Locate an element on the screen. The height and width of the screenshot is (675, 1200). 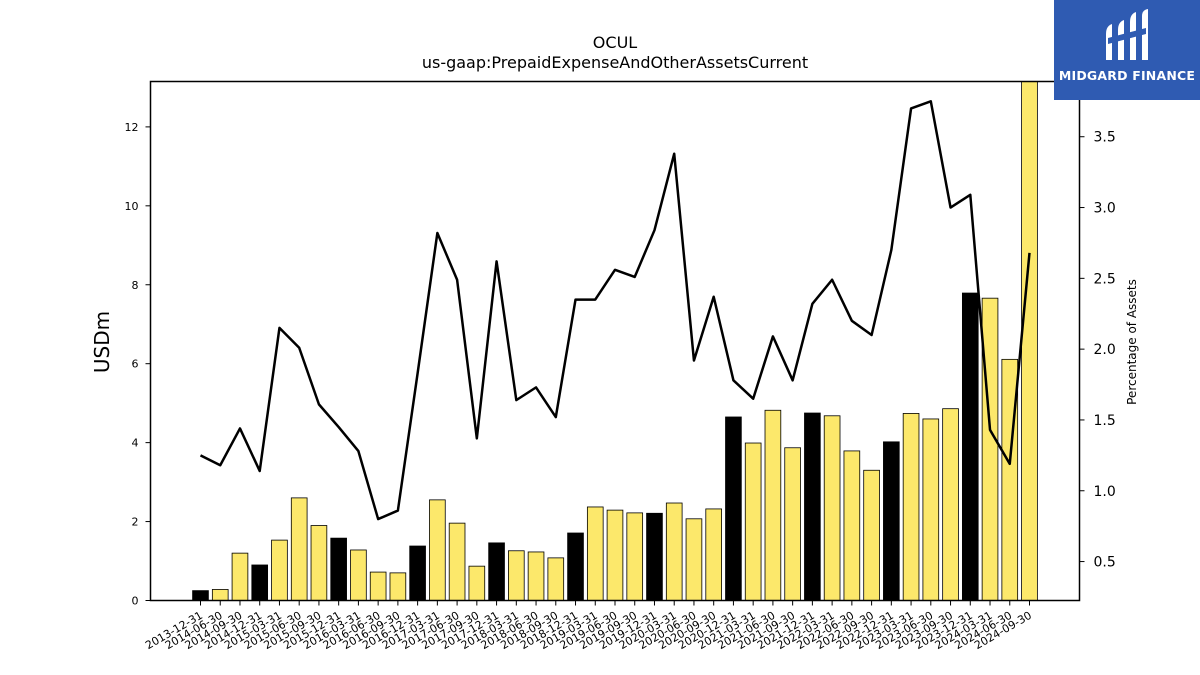
y2-tick-label: 2.5 is located at coordinates (1105, 279).